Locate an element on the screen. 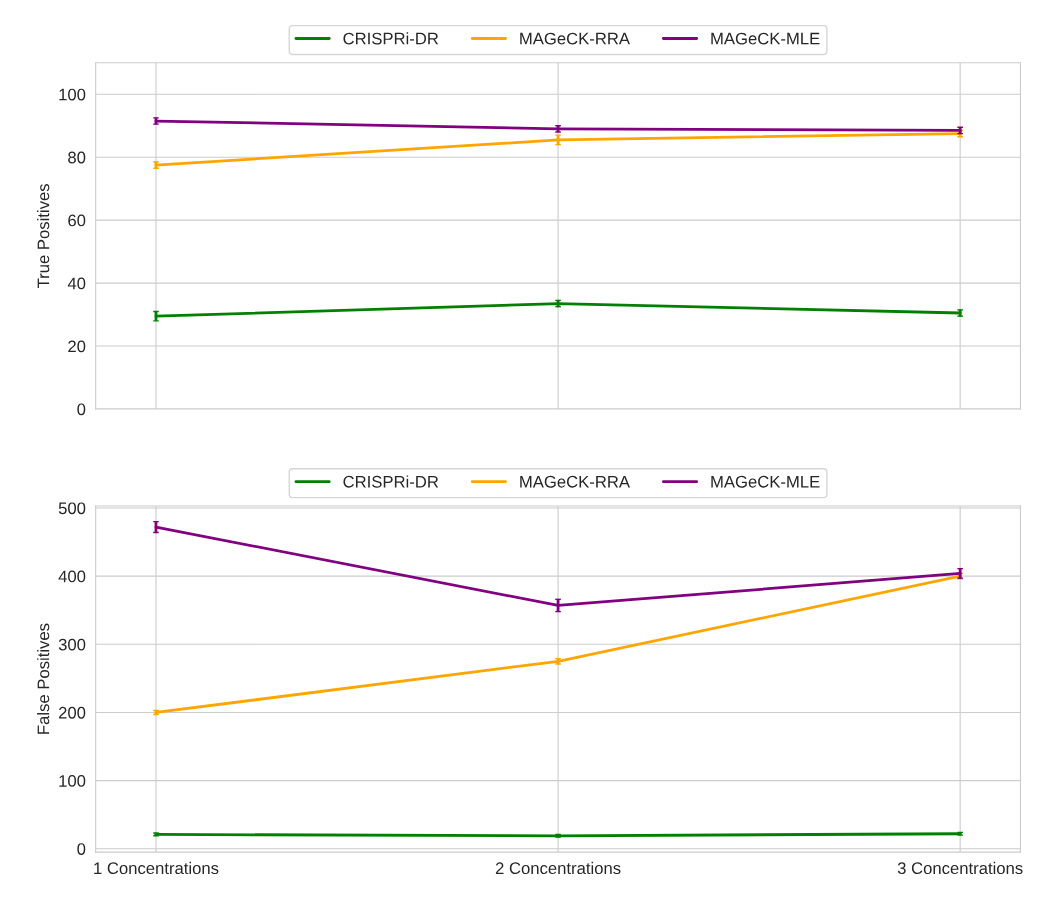 Image resolution: width=1063 pixels, height=897 pixels. x-tick-label: 1 Concentrations is located at coordinates (156, 868).